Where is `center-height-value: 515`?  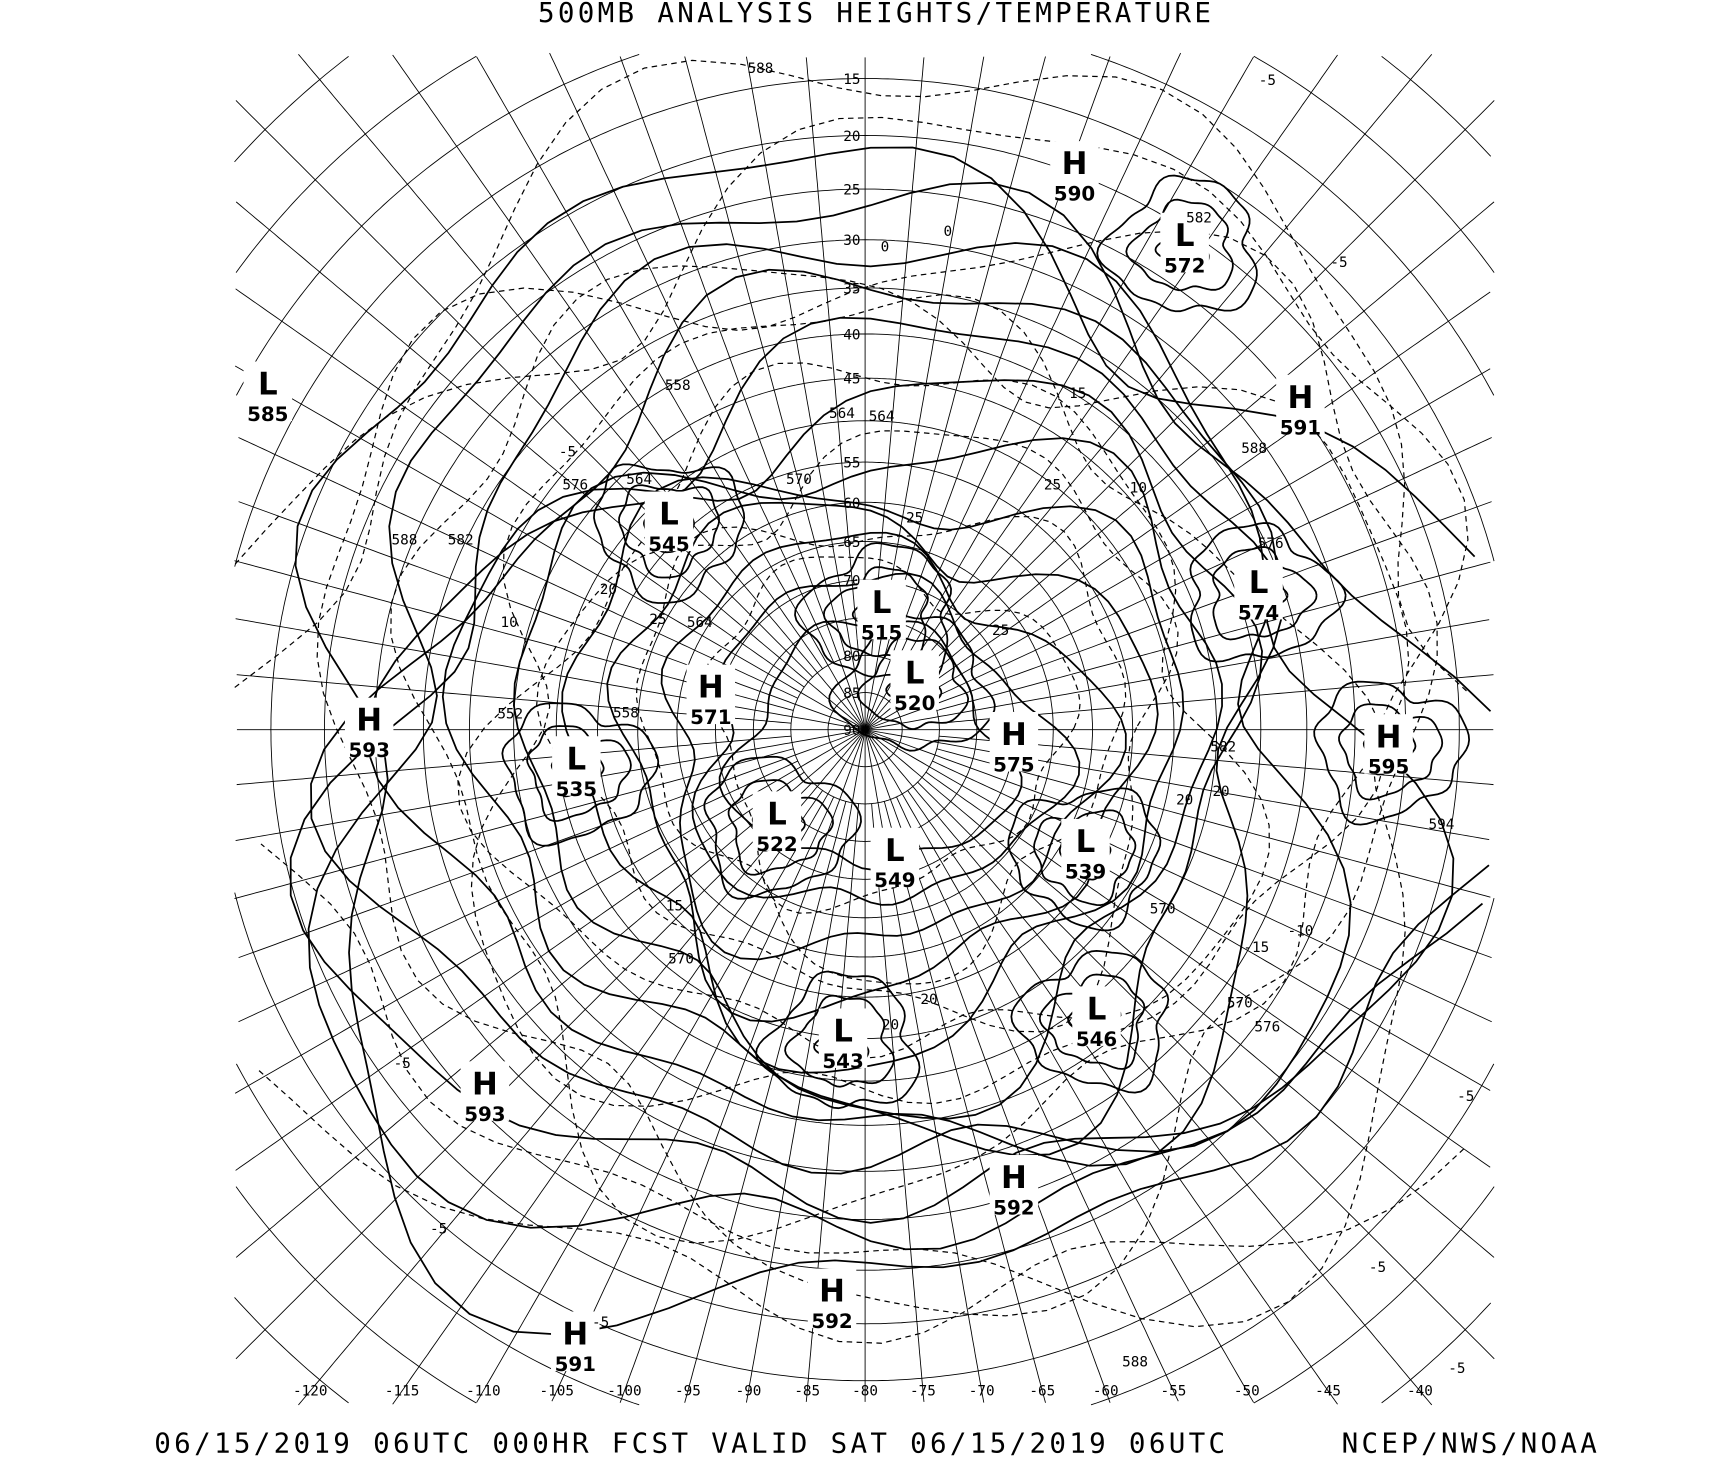 center-height-value: 515 is located at coordinates (881, 632).